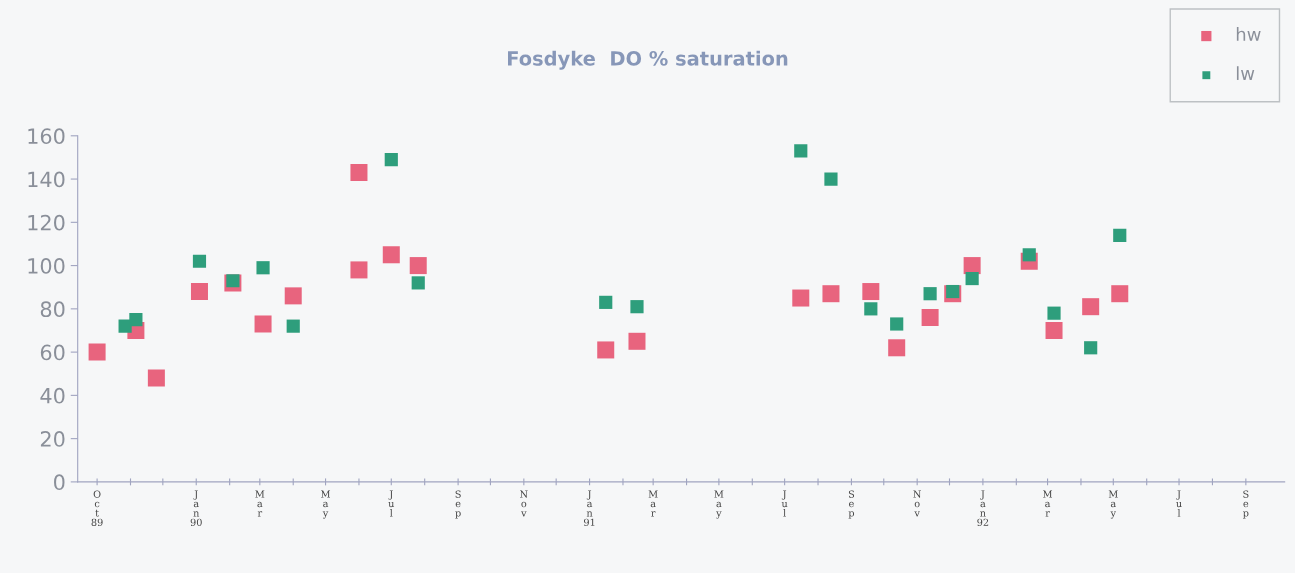 Image resolution: width=1295 pixels, height=573 pixels. What do you see at coordinates (52, 309) in the screenshot?
I see `y-tick-label: 80` at bounding box center [52, 309].